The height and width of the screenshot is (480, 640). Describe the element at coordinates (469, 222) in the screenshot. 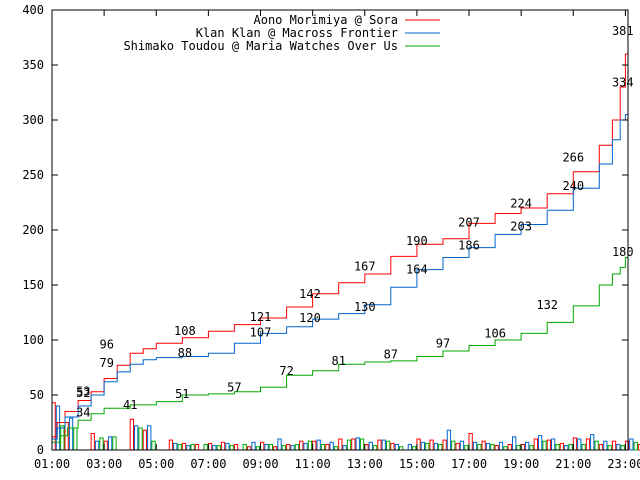

I see `data-label: 207` at that location.